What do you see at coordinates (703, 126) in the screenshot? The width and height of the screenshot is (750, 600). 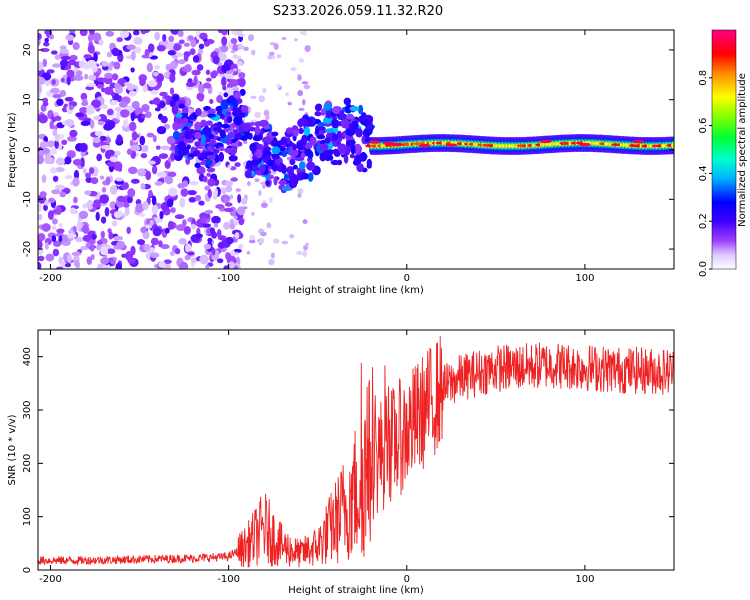 I see `colorbar-tick-label: 0.6` at bounding box center [703, 126].